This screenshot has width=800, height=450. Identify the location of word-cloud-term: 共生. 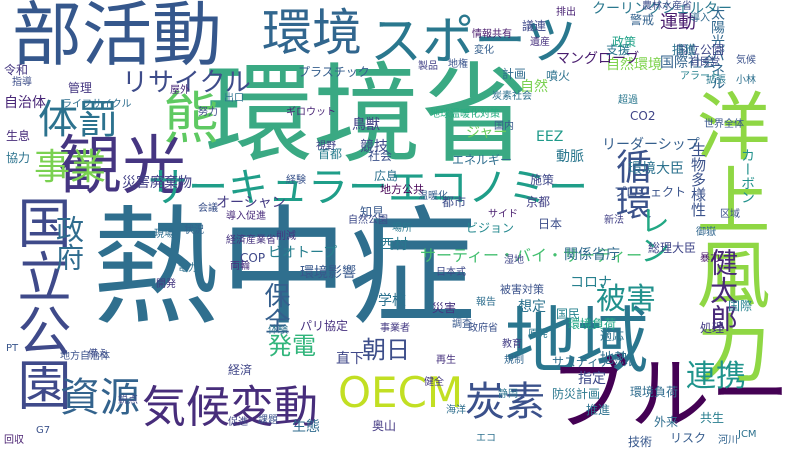
(712, 418).